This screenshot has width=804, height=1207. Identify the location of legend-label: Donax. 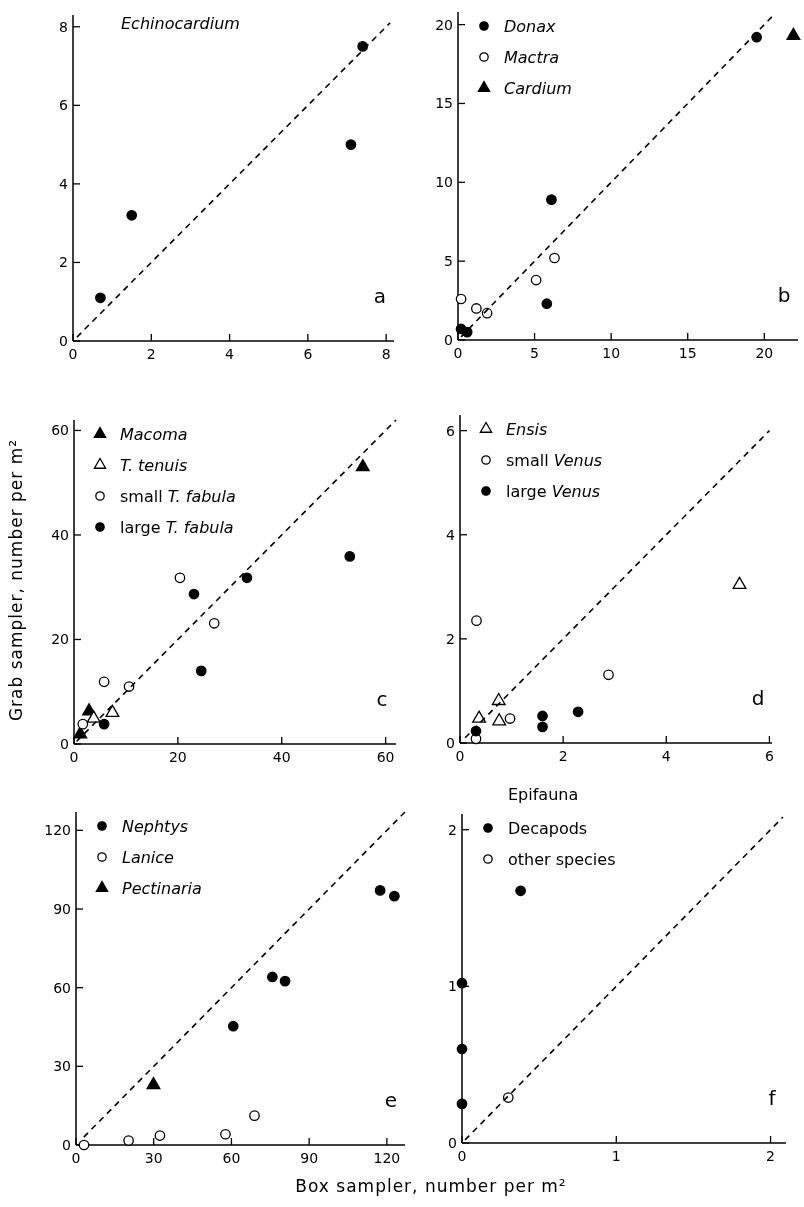
(530, 26).